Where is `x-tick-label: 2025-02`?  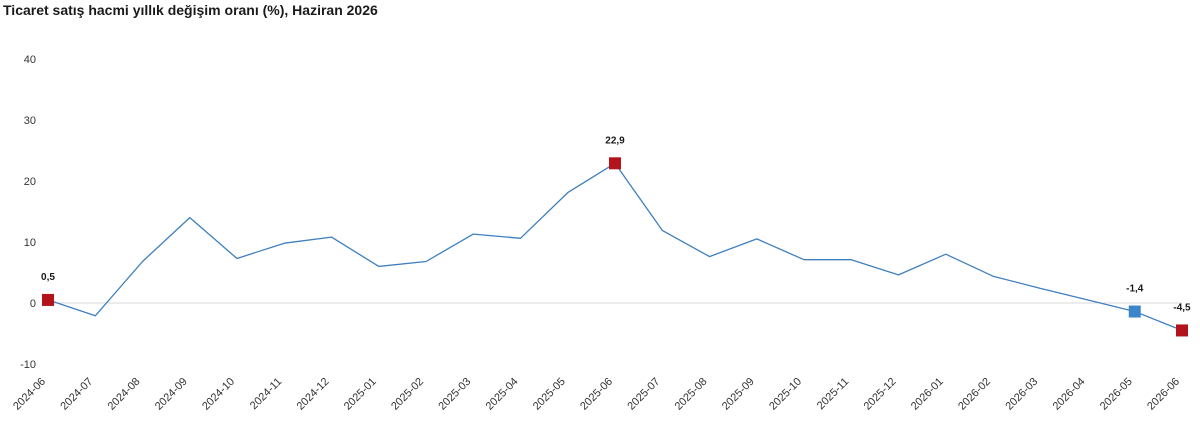
x-tick-label: 2025-02 is located at coordinates (407, 394).